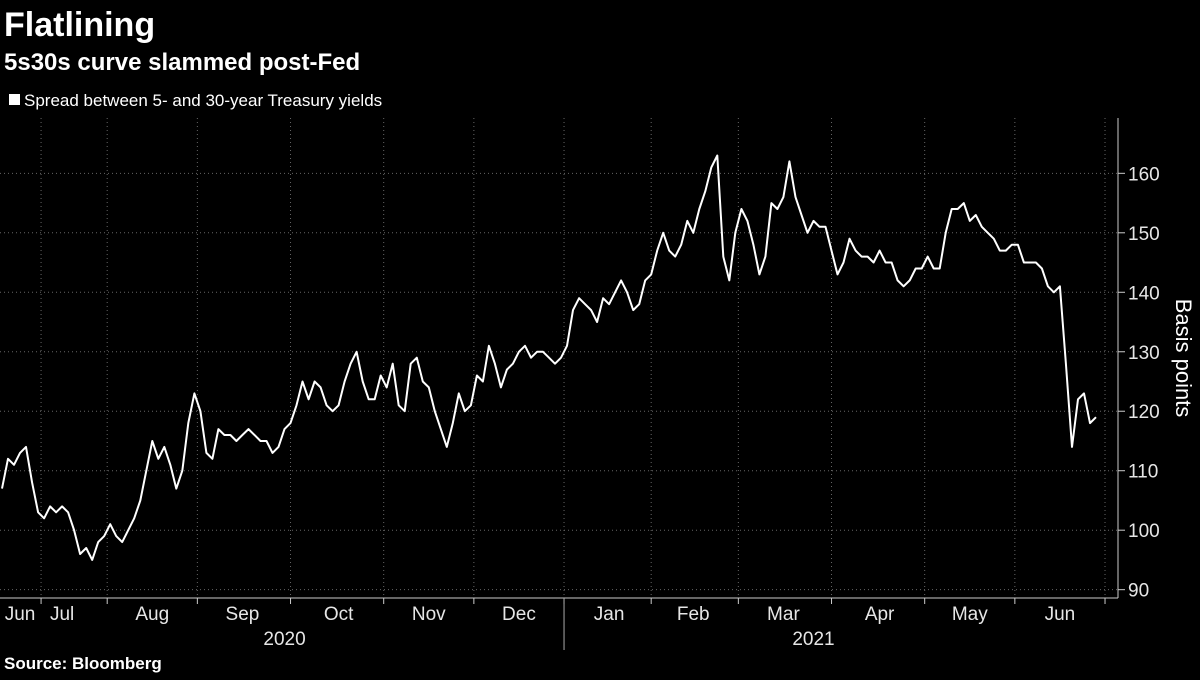 Image resolution: width=1200 pixels, height=680 pixels. Describe the element at coordinates (693, 614) in the screenshot. I see `x-tick-label: Feb` at that location.